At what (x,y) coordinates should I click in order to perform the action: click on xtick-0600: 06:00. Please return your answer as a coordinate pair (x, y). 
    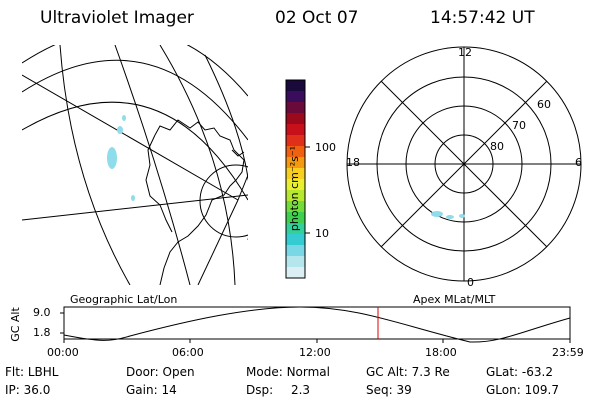
    Looking at the image, I should click on (188, 352).